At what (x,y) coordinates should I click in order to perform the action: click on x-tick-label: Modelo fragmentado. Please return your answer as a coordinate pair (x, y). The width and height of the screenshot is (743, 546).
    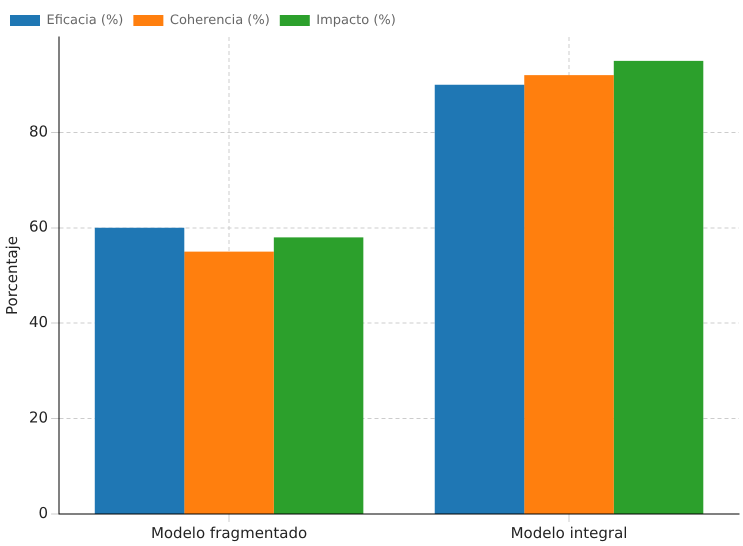
    Looking at the image, I should click on (229, 533).